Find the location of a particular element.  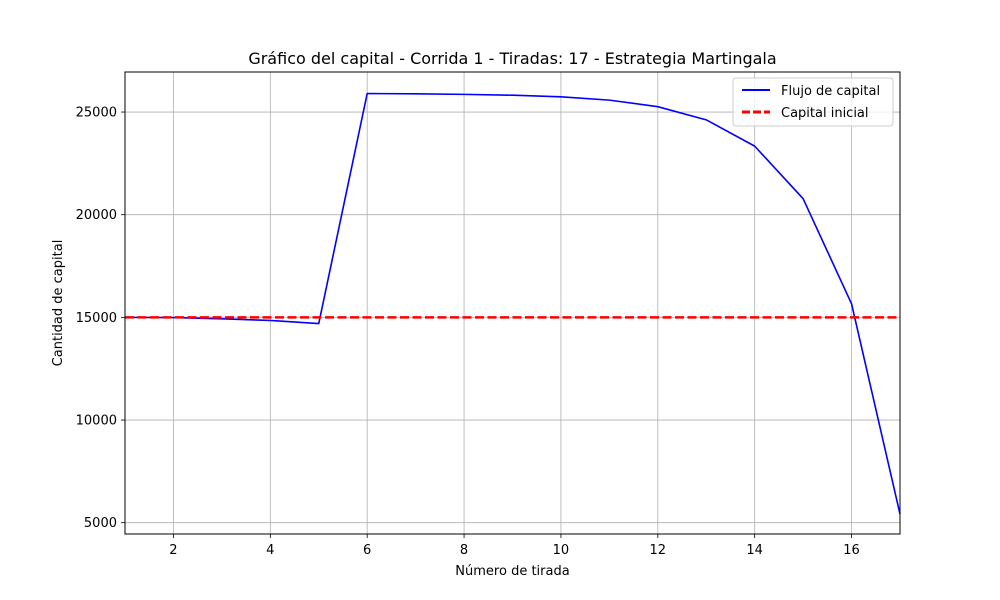

legend-label-flujo: Flujo de capital is located at coordinates (830, 91).